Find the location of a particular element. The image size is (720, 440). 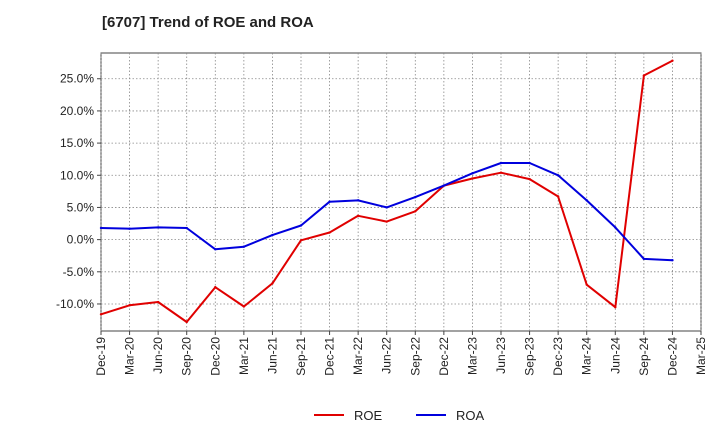

x-tick-label: Sep-20 is located at coordinates (187, 356).